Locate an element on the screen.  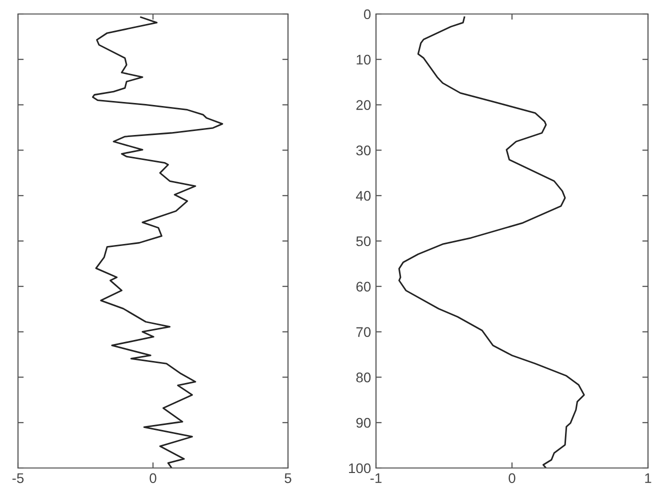
y-tick-label: 70 is located at coordinates (363, 332).